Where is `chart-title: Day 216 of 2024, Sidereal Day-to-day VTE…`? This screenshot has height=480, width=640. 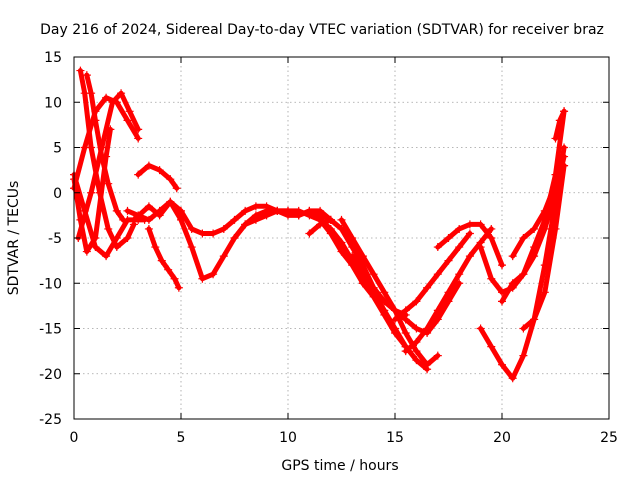
chart-title: Day 216 of 2024, Sidereal Day-to-day VTE… is located at coordinates (322, 30).